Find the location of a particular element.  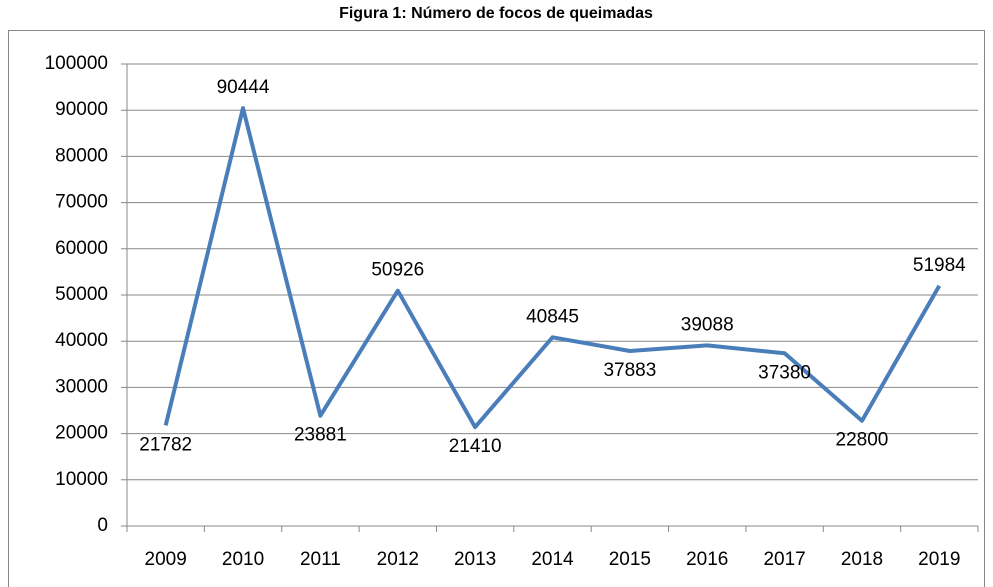

data-label: 90444 is located at coordinates (243, 87).